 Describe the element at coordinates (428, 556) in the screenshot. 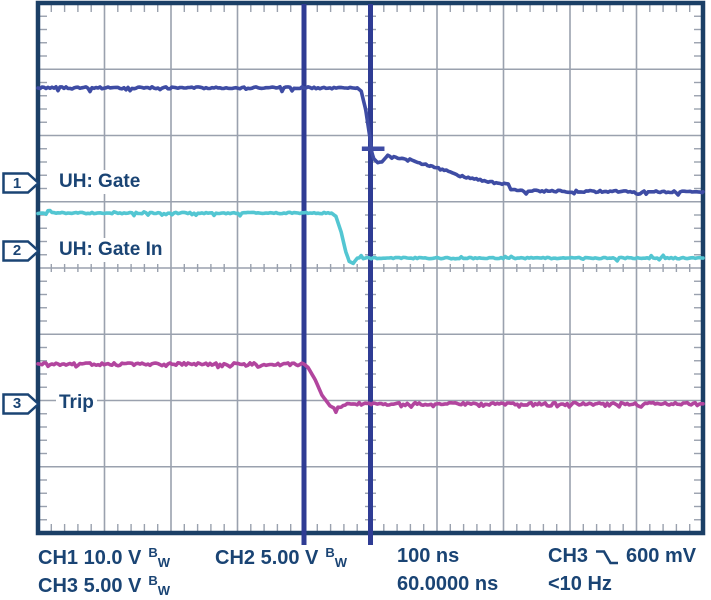

I see `timebase-readout: 100 ns` at that location.